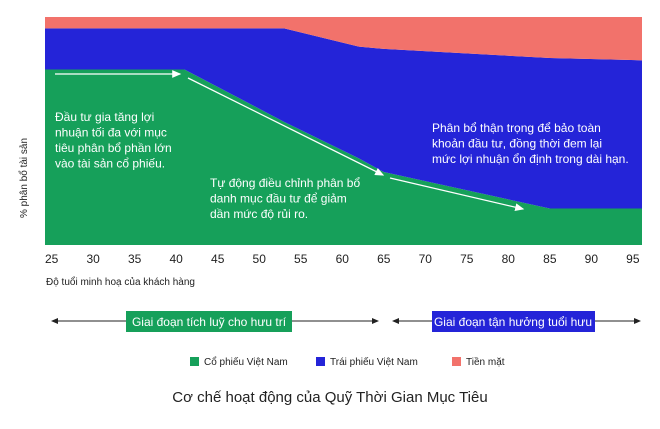 The width and height of the screenshot is (660, 429). Describe the element at coordinates (260, 259) in the screenshot. I see `x-tick-label: 50` at that location.